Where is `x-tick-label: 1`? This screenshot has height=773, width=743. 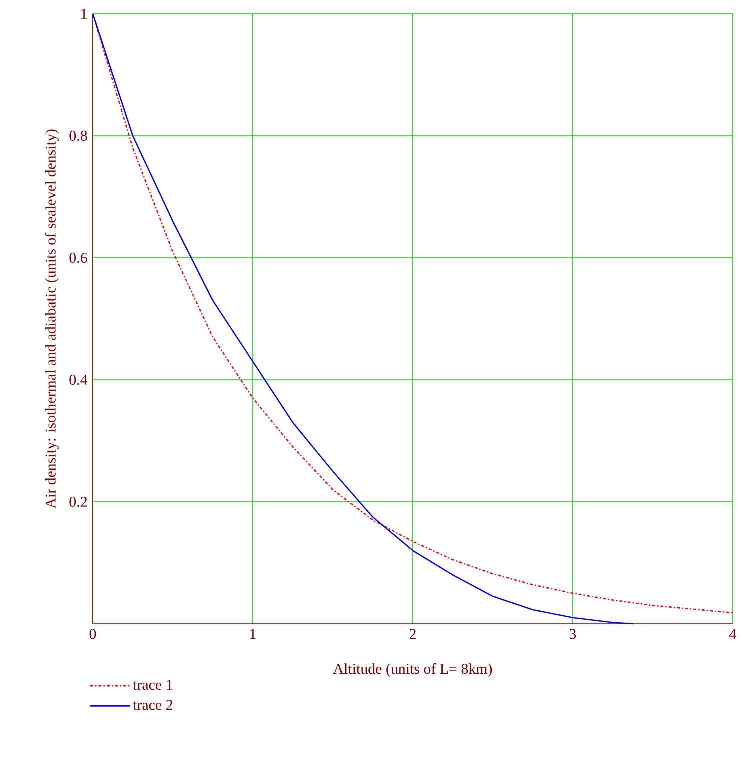
x-tick-label: 1 is located at coordinates (253, 634).